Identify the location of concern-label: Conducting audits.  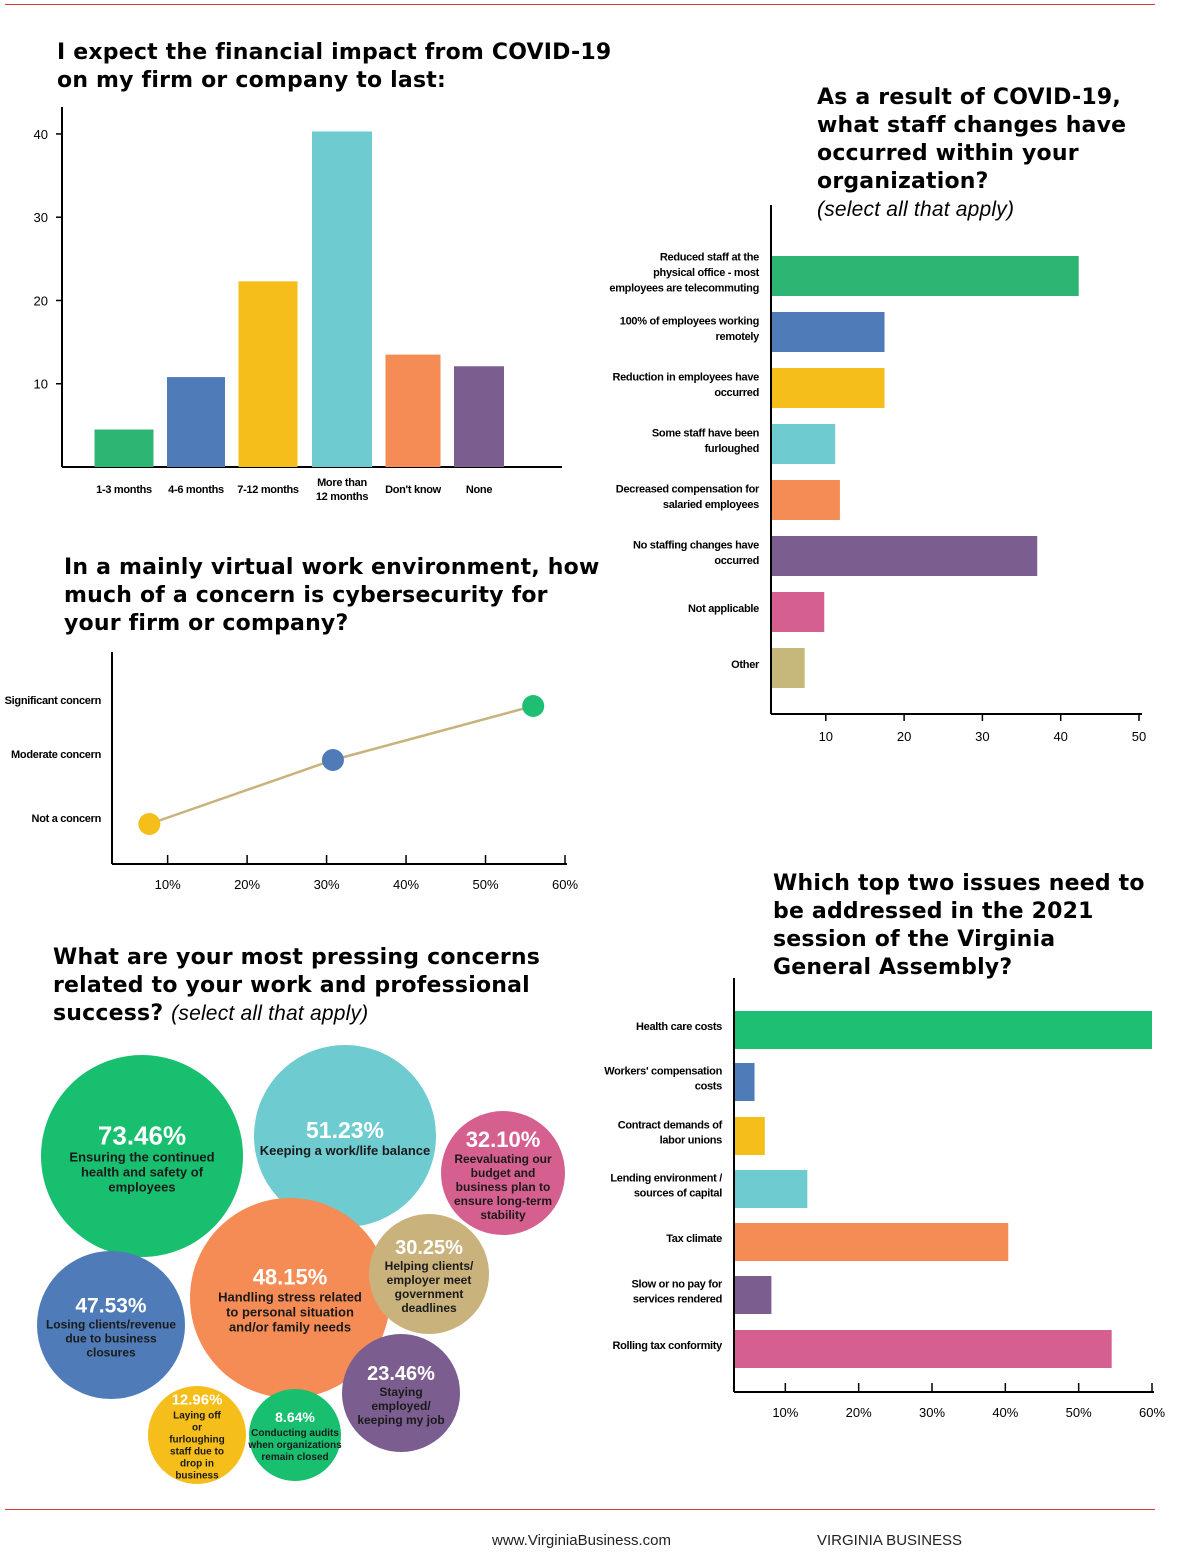
(295, 1433).